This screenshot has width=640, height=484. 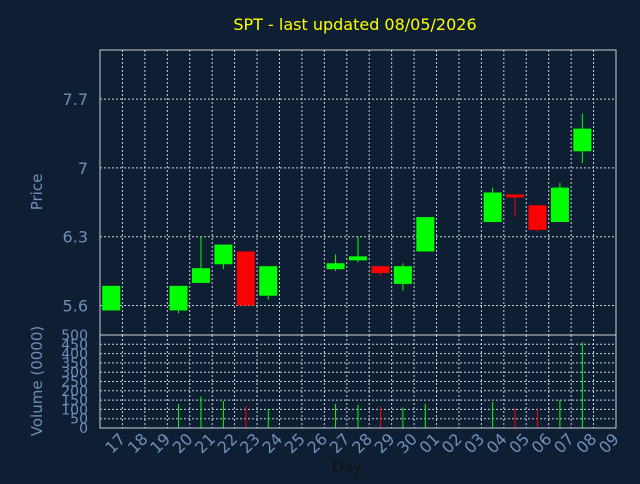 What do you see at coordinates (74, 355) in the screenshot?
I see `volume-tick-label: 400` at bounding box center [74, 355].